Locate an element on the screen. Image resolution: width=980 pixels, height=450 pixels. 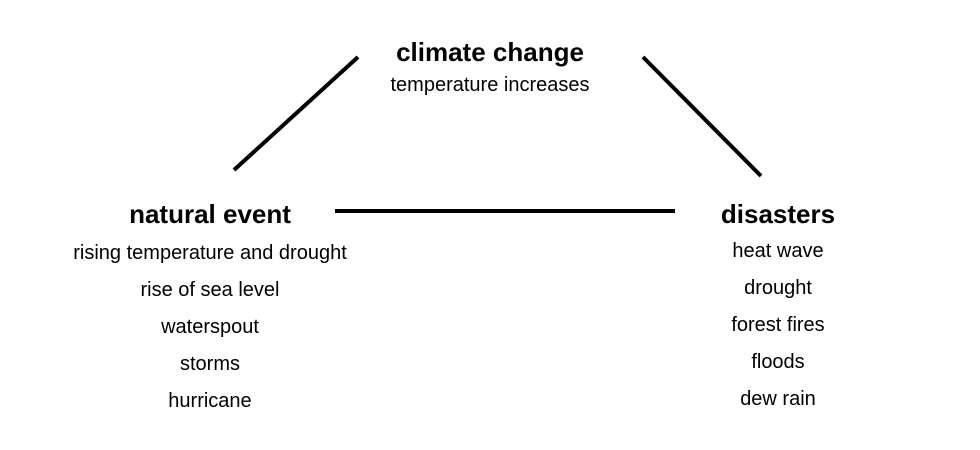
natural-event-item: rising temperature and drought is located at coordinates (210, 253).